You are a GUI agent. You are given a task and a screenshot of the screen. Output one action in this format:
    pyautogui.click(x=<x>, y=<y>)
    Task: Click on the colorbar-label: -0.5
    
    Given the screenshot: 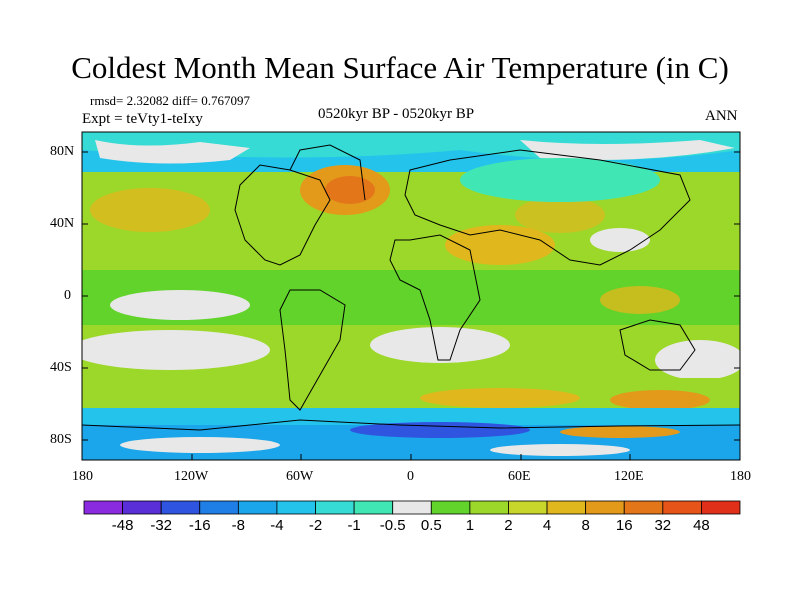 What is the action you would take?
    pyautogui.click(x=392, y=525)
    